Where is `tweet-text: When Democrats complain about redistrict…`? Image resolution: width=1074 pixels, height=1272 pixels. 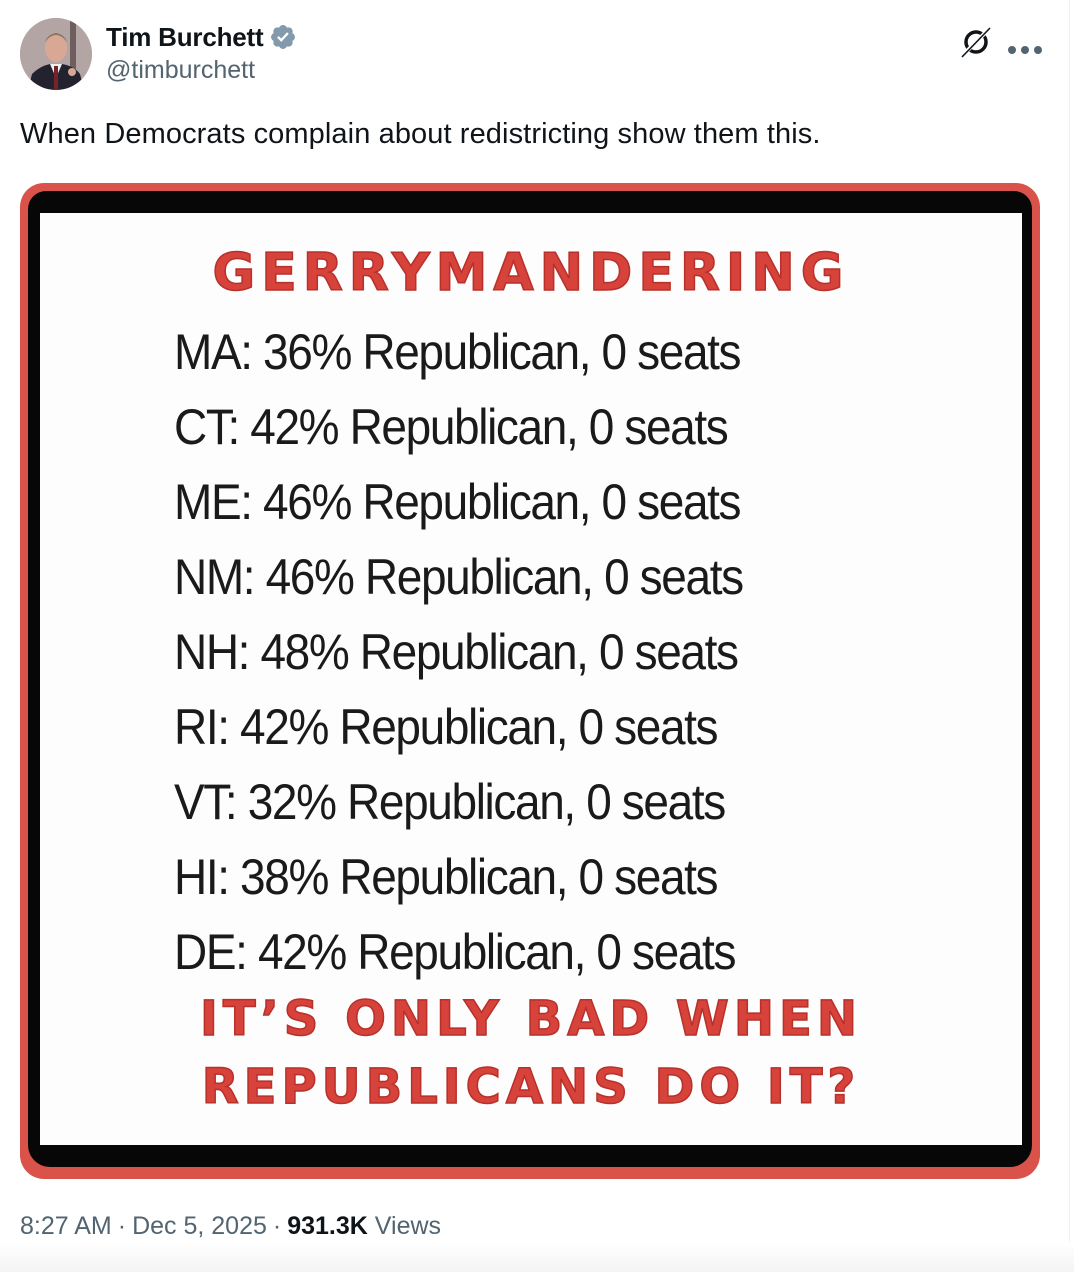
tweet-text: When Democrats complain about redistrict… is located at coordinates (420, 134).